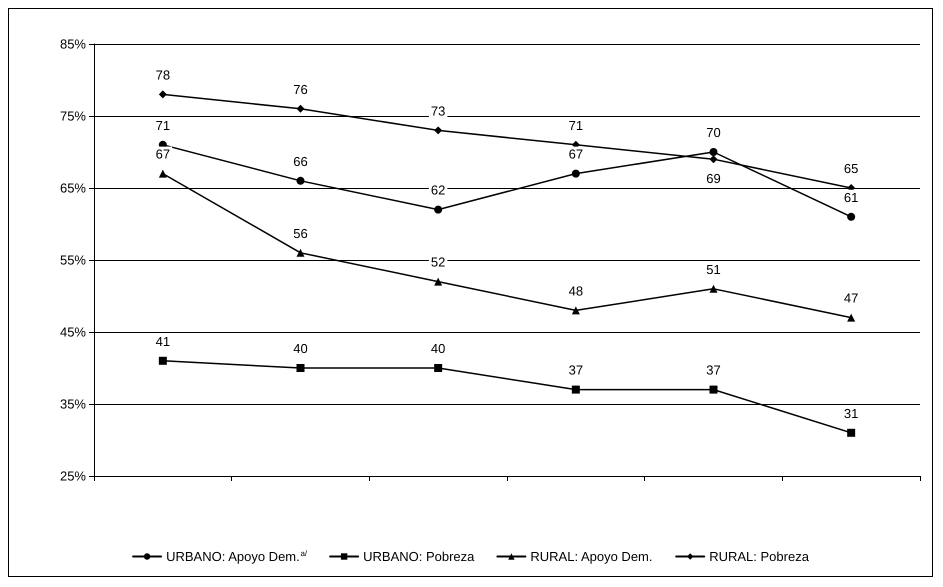 The width and height of the screenshot is (943, 587). What do you see at coordinates (438, 262) in the screenshot?
I see `data-label: 52` at bounding box center [438, 262].